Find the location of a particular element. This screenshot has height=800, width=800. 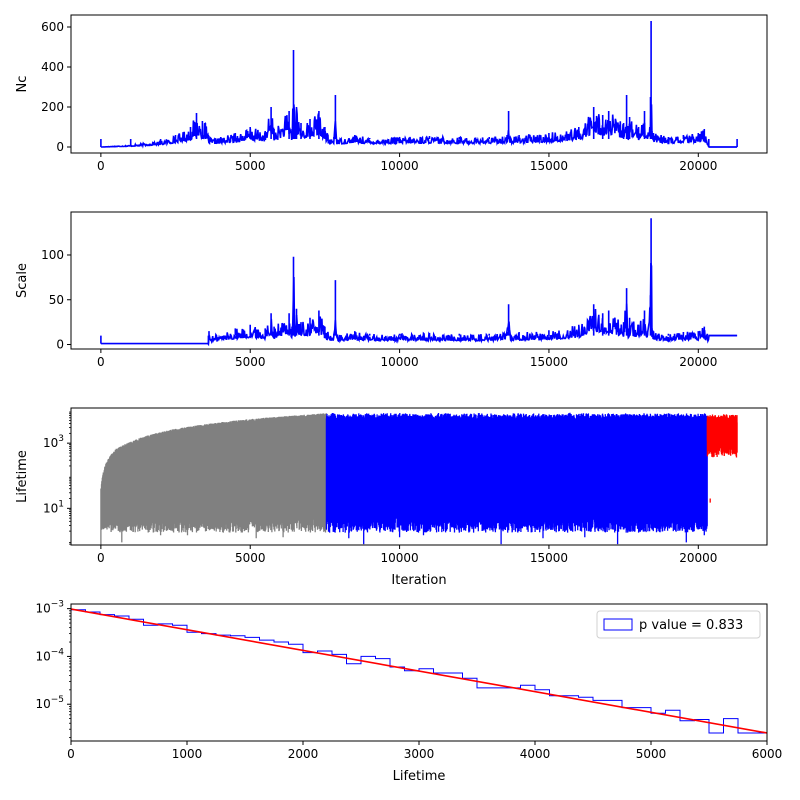

y-tick-label: 400 is located at coordinates (52, 67).